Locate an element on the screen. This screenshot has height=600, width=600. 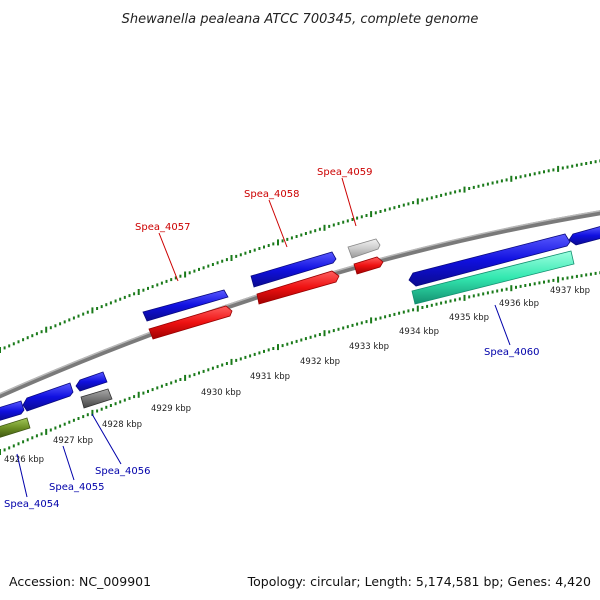
gene-spea-4054-olive is located at coordinates (15, 427).